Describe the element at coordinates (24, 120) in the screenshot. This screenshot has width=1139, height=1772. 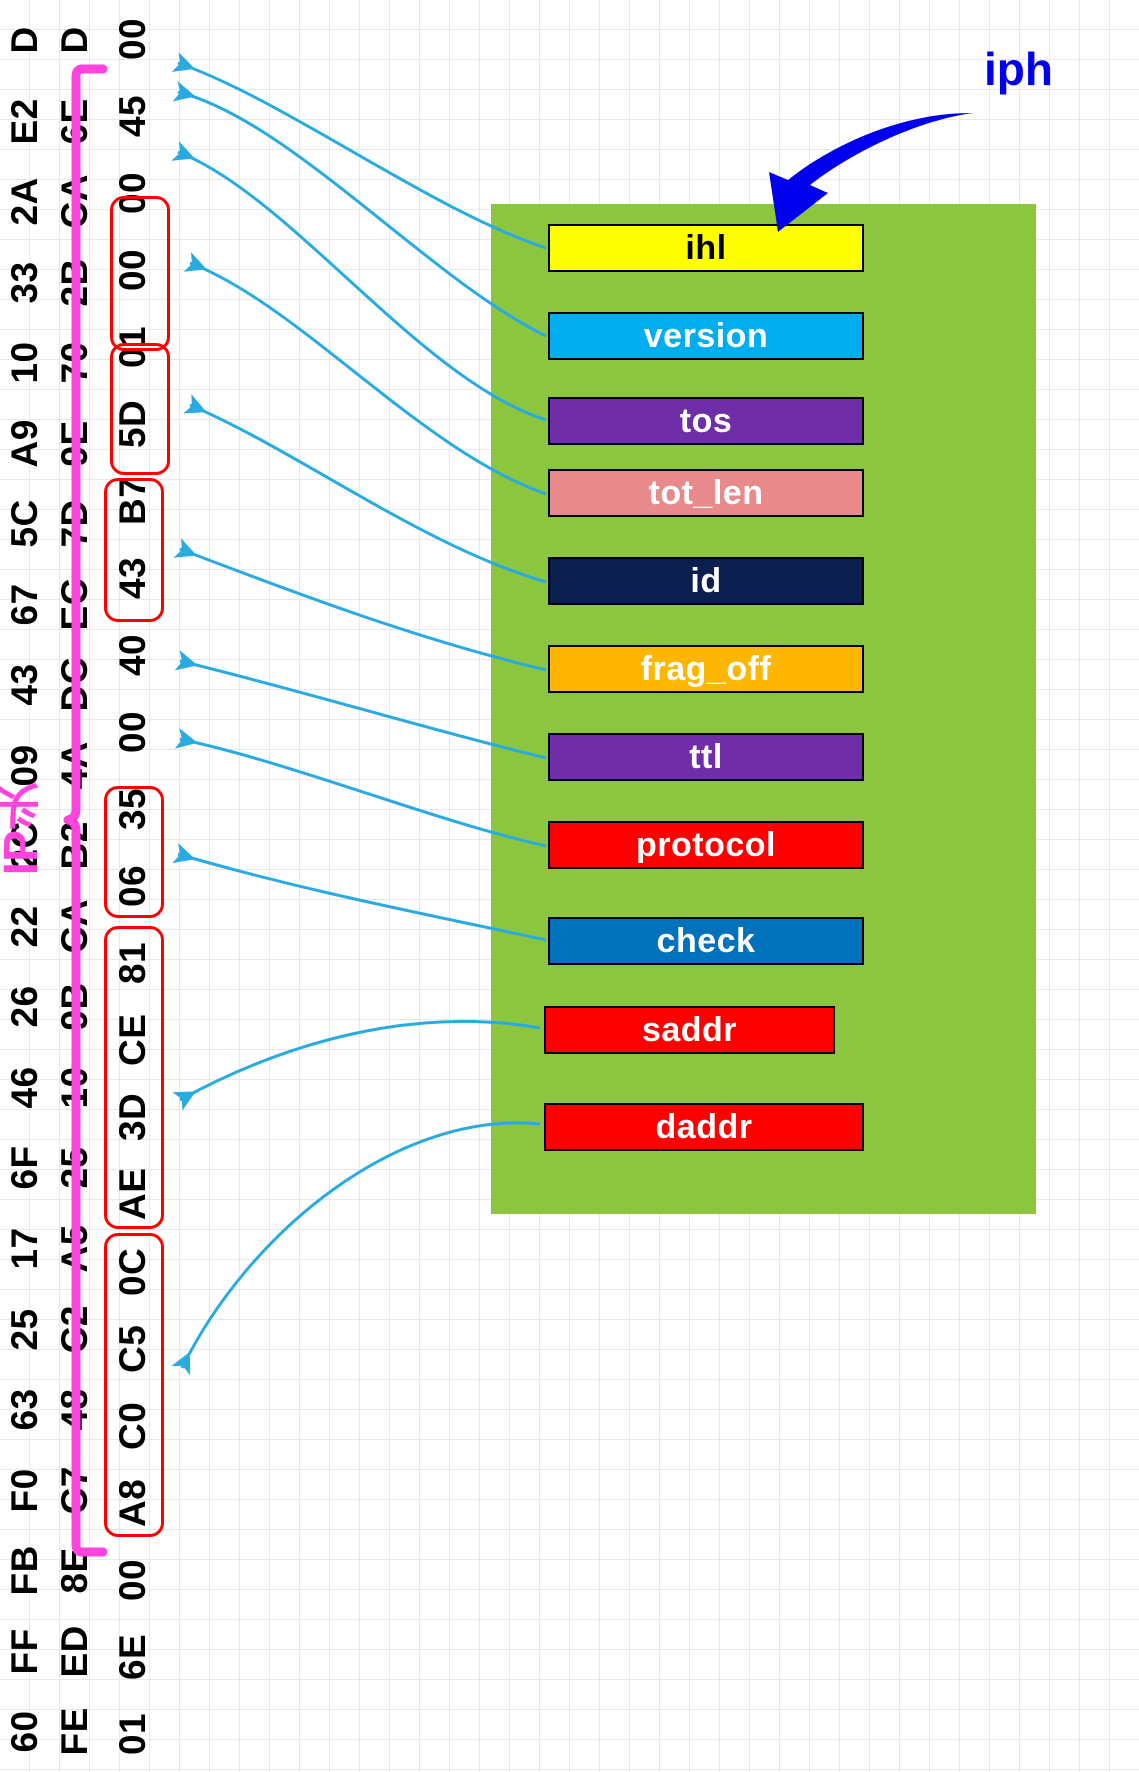
I see `hex-byte: E2` at that location.